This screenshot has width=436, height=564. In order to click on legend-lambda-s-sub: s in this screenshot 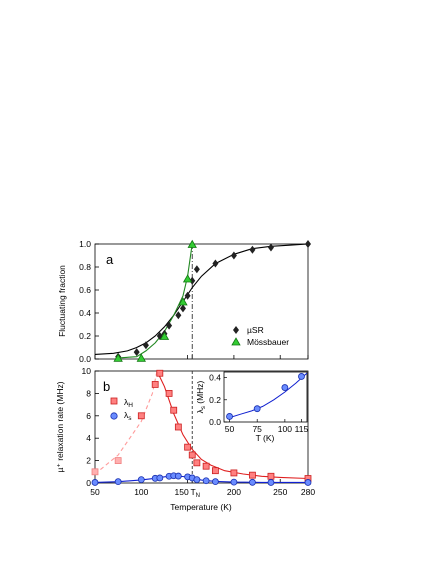, I will do `click(130, 418)`.